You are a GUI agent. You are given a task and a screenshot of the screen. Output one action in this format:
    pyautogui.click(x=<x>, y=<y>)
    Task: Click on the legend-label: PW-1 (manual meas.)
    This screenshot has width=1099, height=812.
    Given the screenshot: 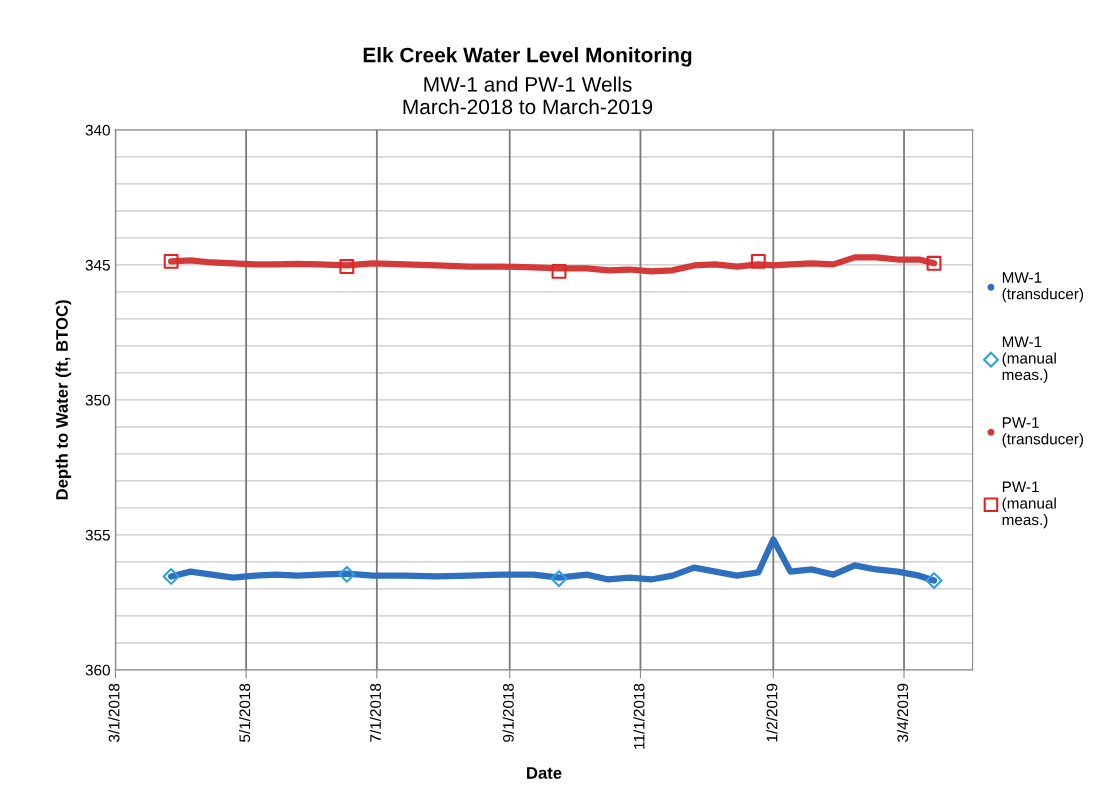 What is the action you would take?
    pyautogui.click(x=1029, y=505)
    